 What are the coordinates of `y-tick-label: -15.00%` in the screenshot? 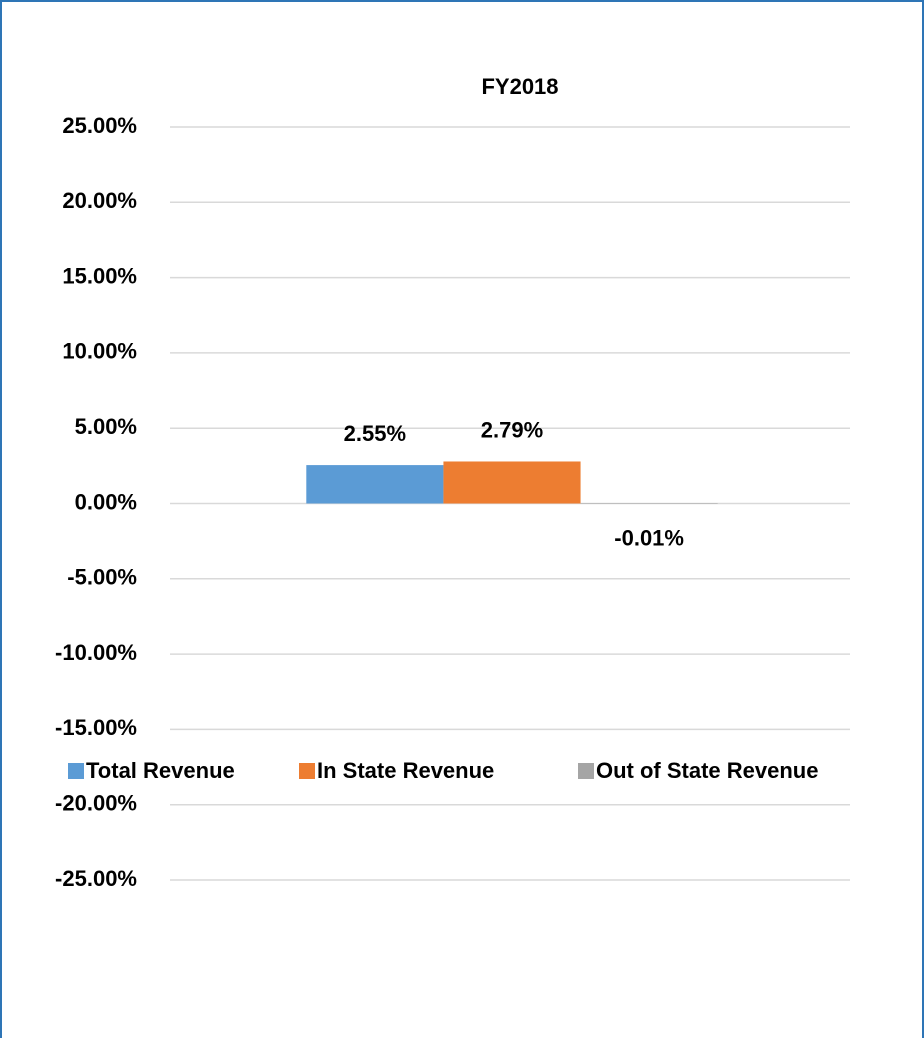 It's located at (96, 727).